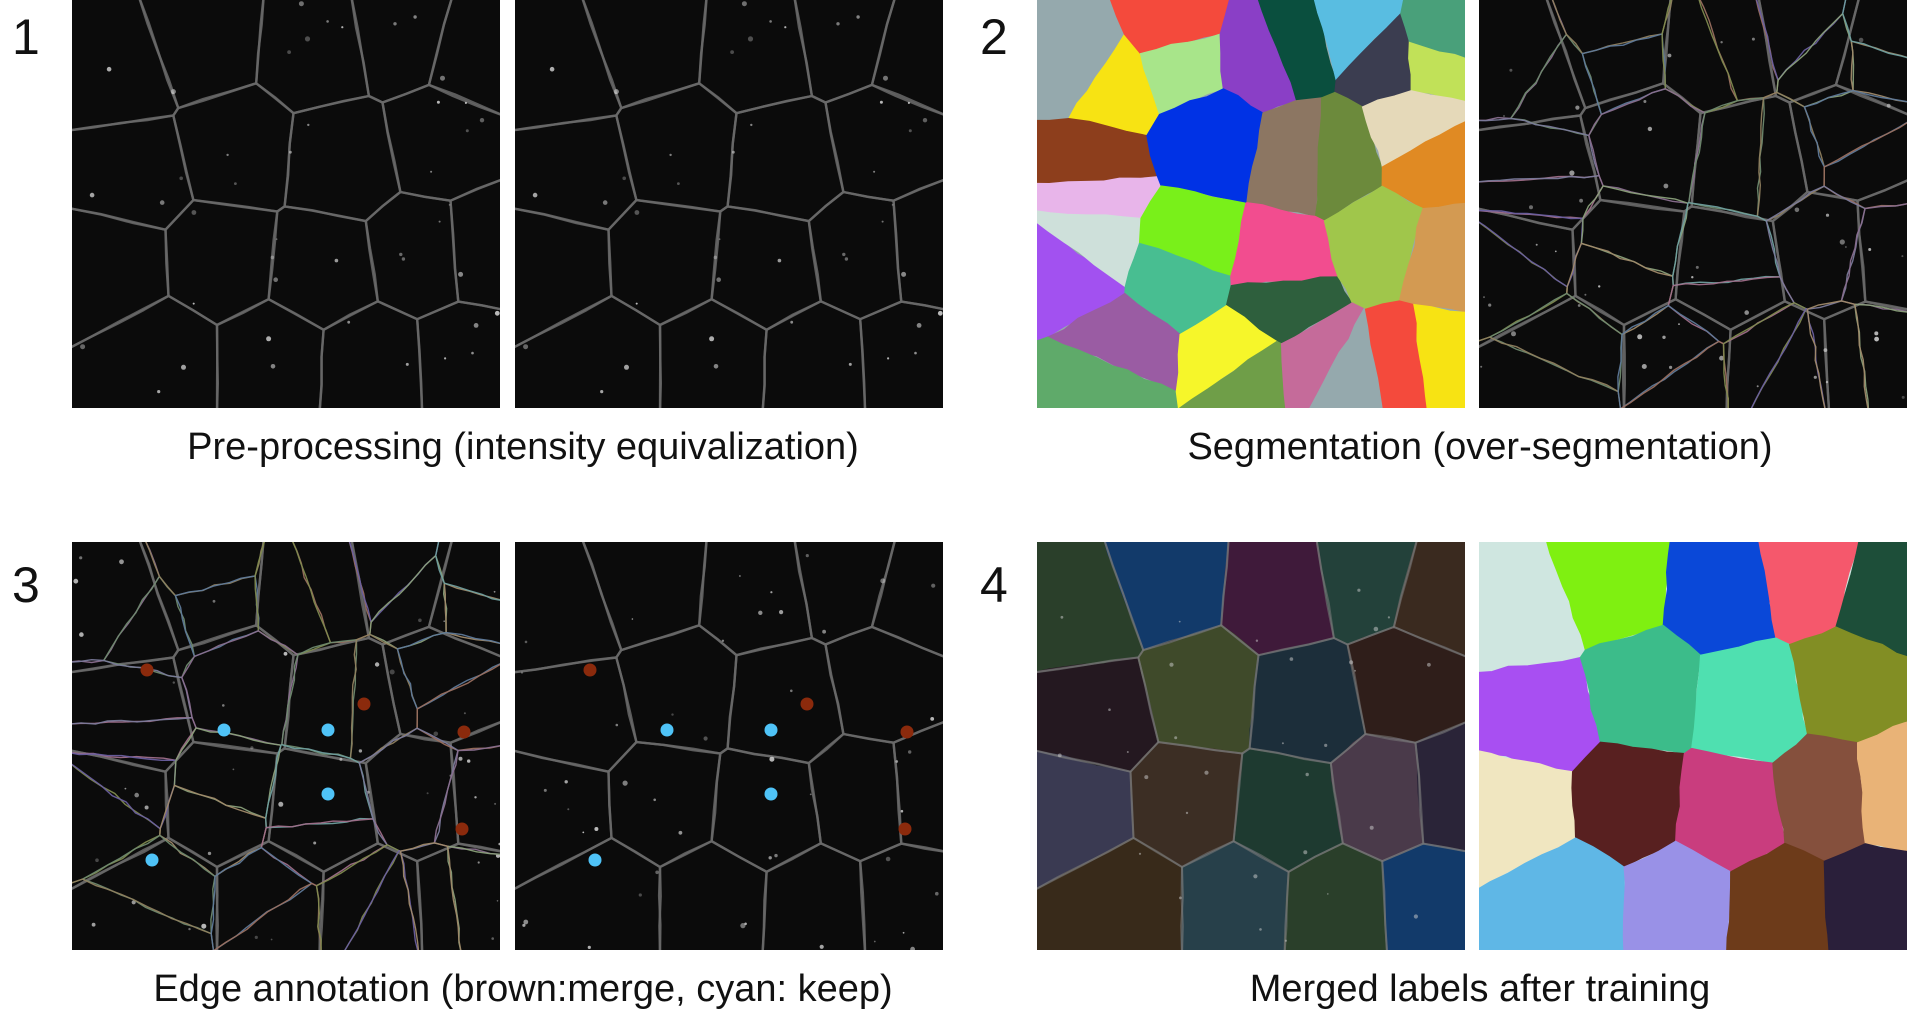 This screenshot has height=1016, width=1909. What do you see at coordinates (729, 204) in the screenshot?
I see `panel-equalized-micrograph` at bounding box center [729, 204].